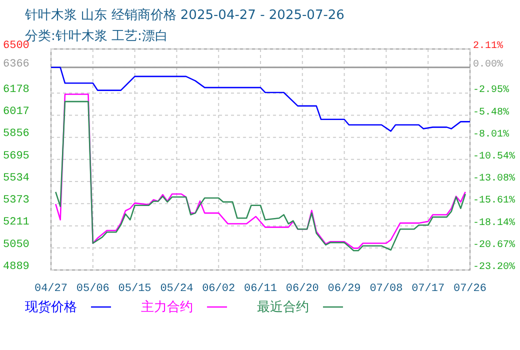 The height and width of the screenshot is (350, 520). I want to click on x-tick-label: 07/26, so click(470, 289).